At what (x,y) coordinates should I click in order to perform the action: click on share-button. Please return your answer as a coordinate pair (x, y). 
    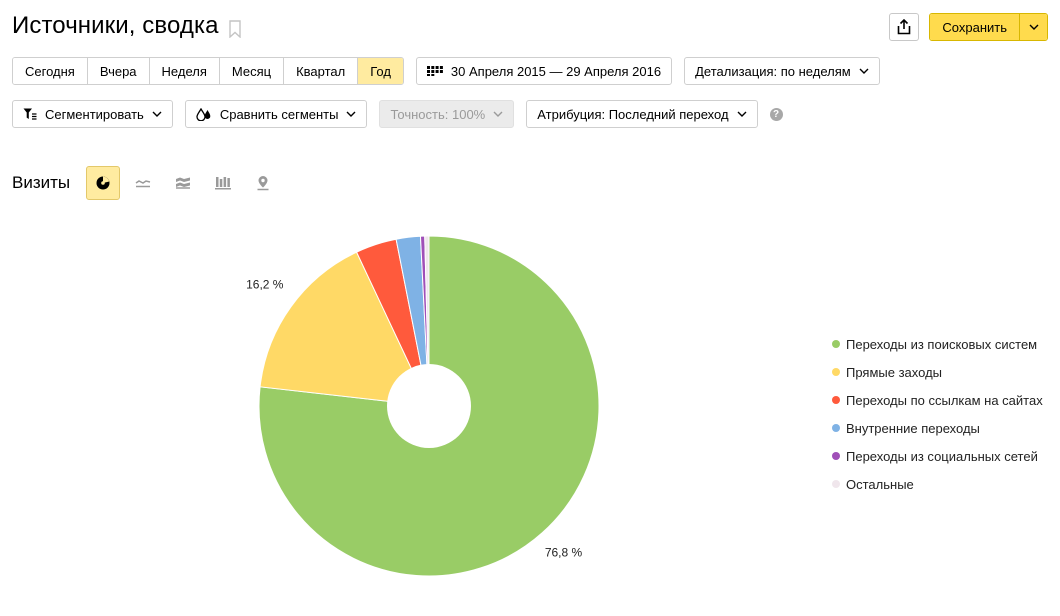
    Looking at the image, I should click on (904, 27).